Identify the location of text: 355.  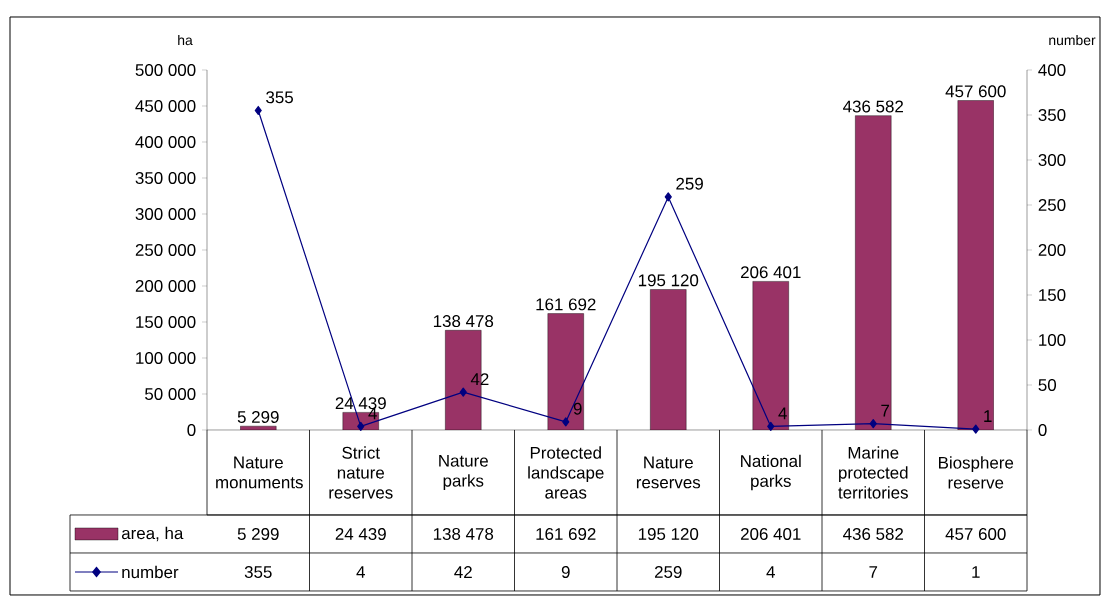
(279, 97).